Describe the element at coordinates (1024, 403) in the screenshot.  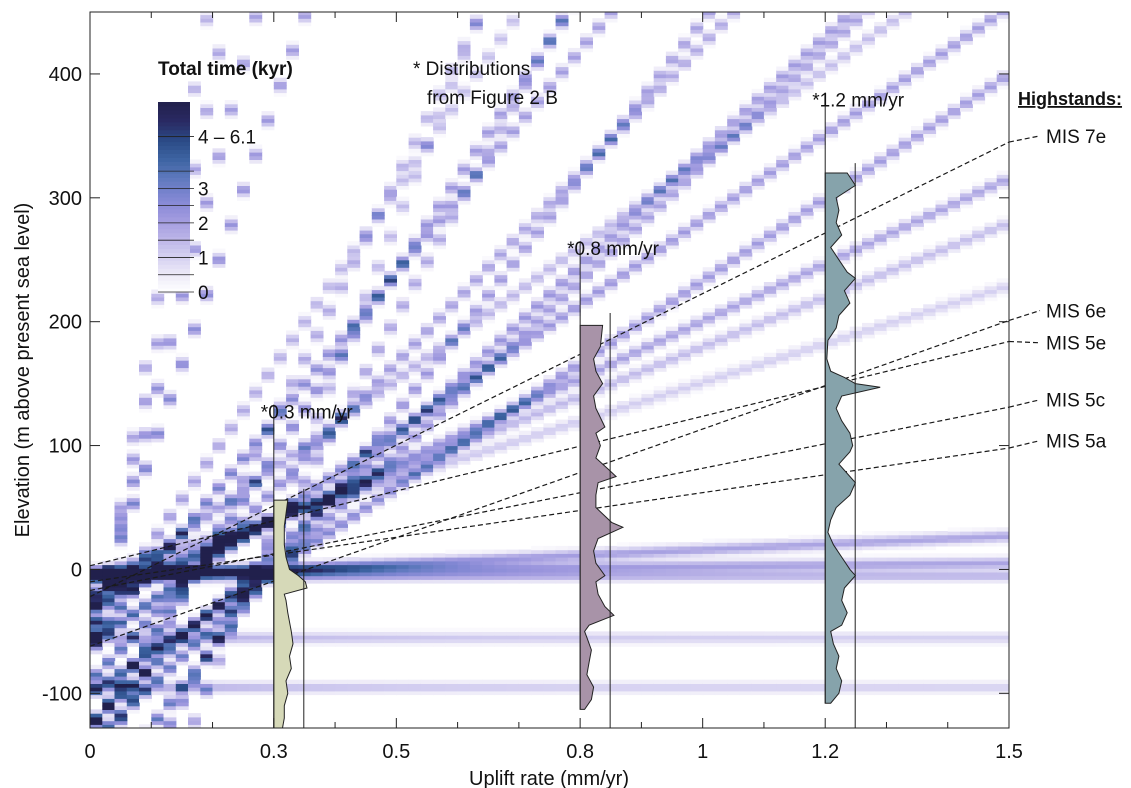
I see `highstand-leader` at that location.